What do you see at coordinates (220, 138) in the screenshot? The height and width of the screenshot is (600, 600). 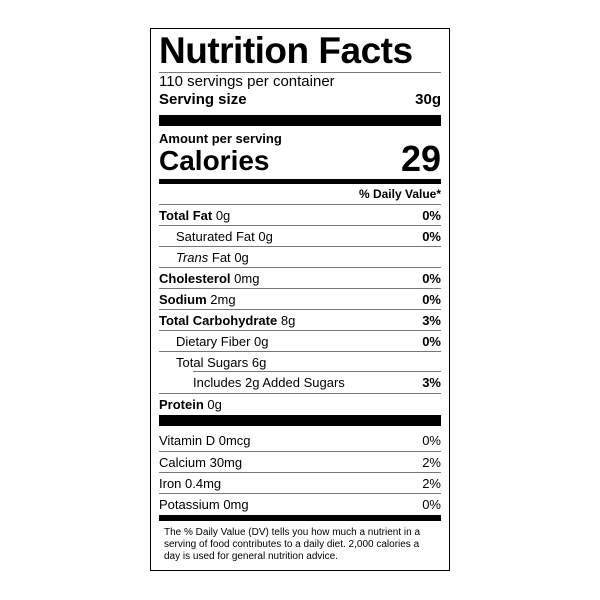 I see `amount-per-serving: Amount per serving` at bounding box center [220, 138].